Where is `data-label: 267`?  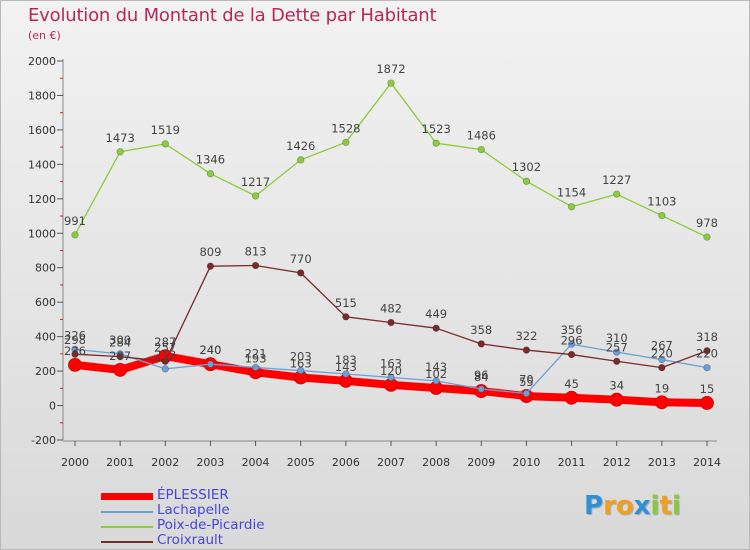
data-label: 267 is located at coordinates (662, 346).